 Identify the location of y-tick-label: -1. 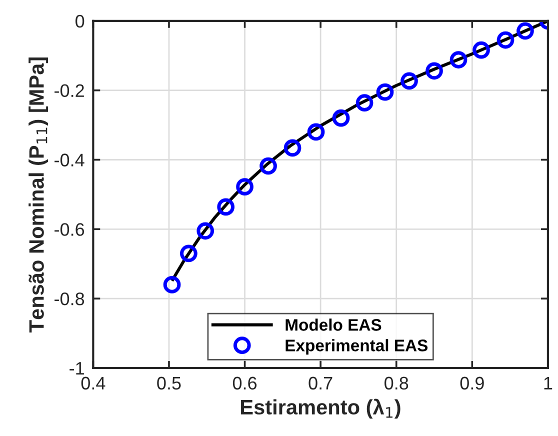
(77, 368).